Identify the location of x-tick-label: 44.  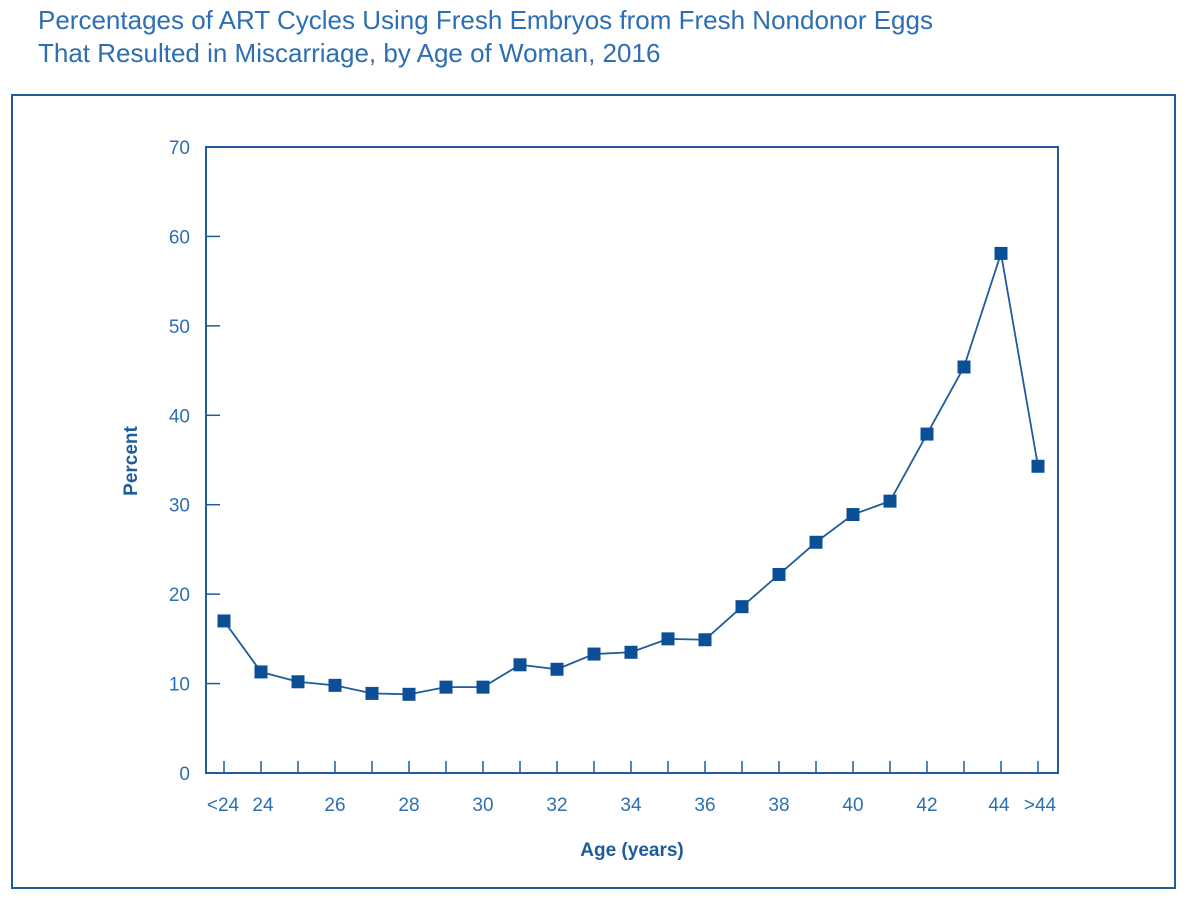
(999, 805).